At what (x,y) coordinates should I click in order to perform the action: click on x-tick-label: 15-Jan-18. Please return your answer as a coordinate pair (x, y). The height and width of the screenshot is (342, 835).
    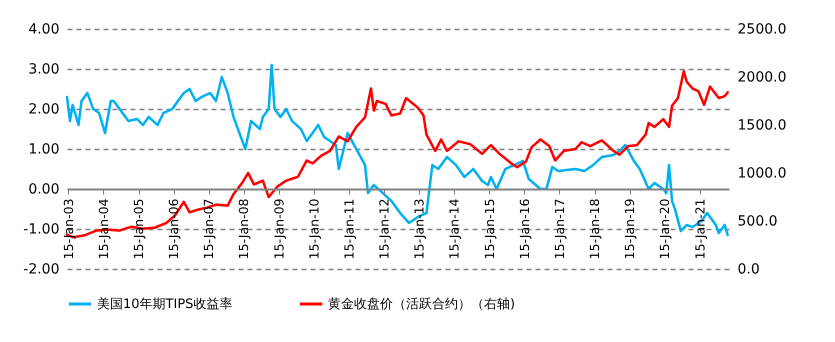
    Looking at the image, I should click on (594, 229).